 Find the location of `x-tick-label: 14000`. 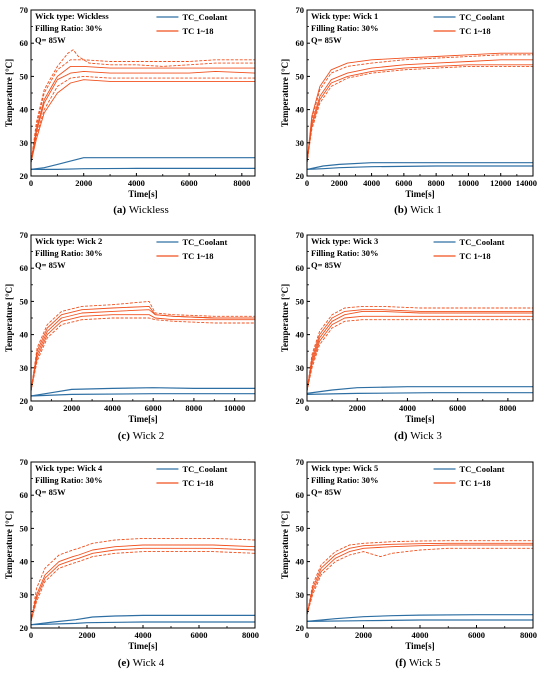

x-tick-label: 14000 is located at coordinates (526, 183).